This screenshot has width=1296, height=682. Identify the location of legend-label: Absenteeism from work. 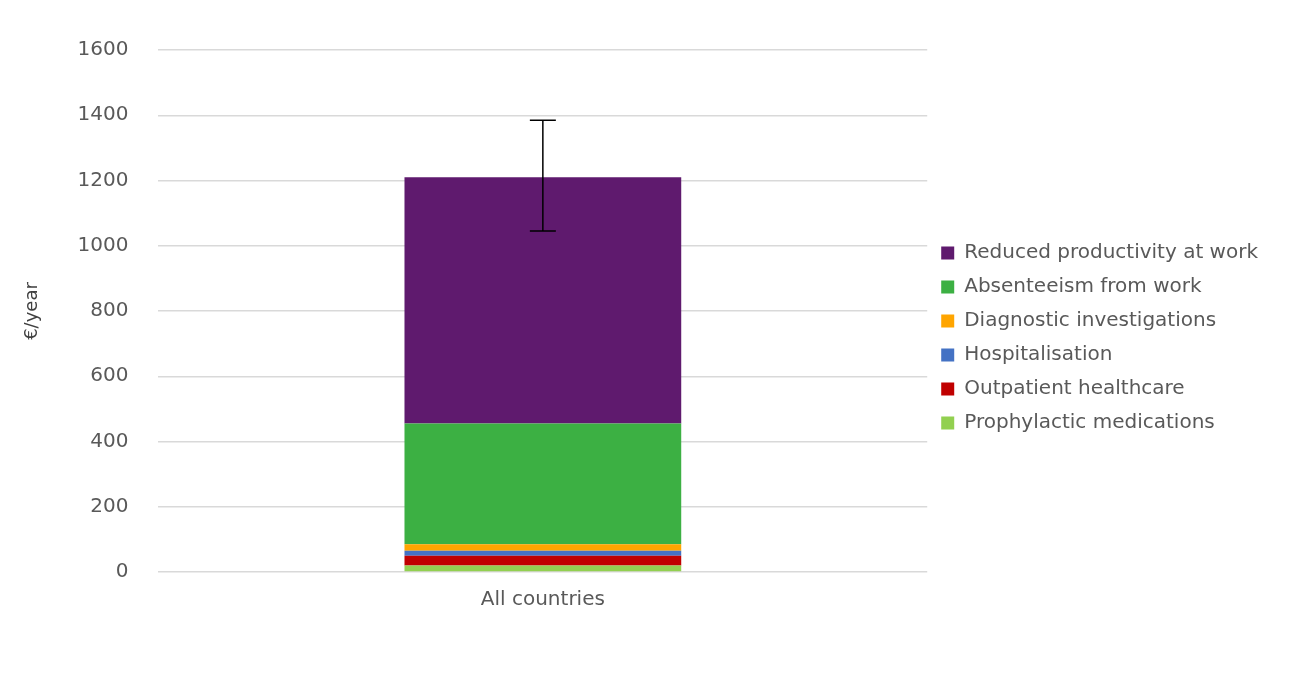
(1083, 285).